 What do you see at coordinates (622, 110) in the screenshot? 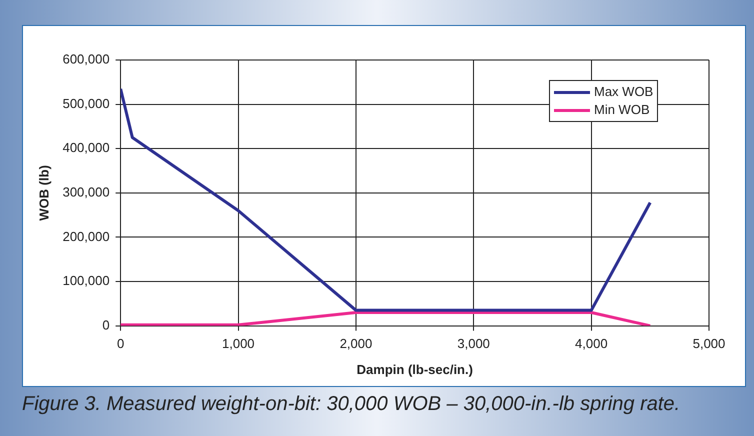
I see `legend-label: Min WOB` at bounding box center [622, 110].